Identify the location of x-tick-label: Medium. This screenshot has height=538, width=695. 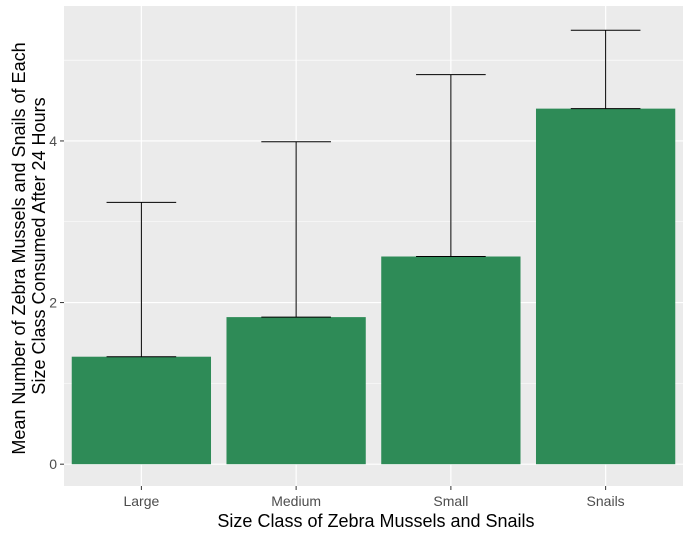
(296, 501).